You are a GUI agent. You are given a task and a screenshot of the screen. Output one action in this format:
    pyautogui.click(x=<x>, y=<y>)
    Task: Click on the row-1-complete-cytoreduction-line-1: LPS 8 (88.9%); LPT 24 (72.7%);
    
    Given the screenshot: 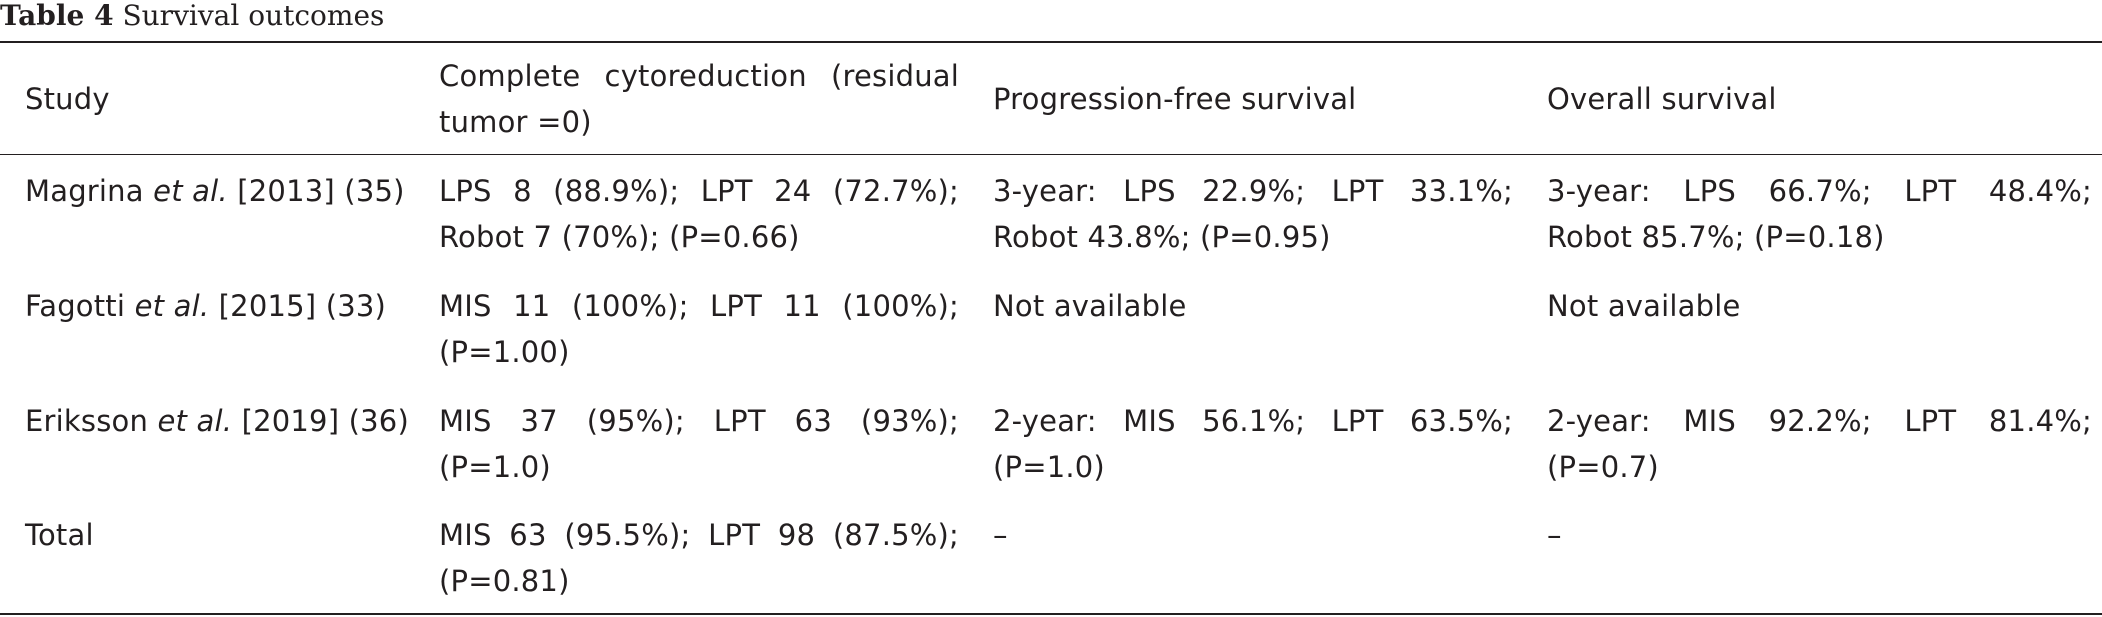 What is the action you would take?
    pyautogui.click(x=699, y=191)
    